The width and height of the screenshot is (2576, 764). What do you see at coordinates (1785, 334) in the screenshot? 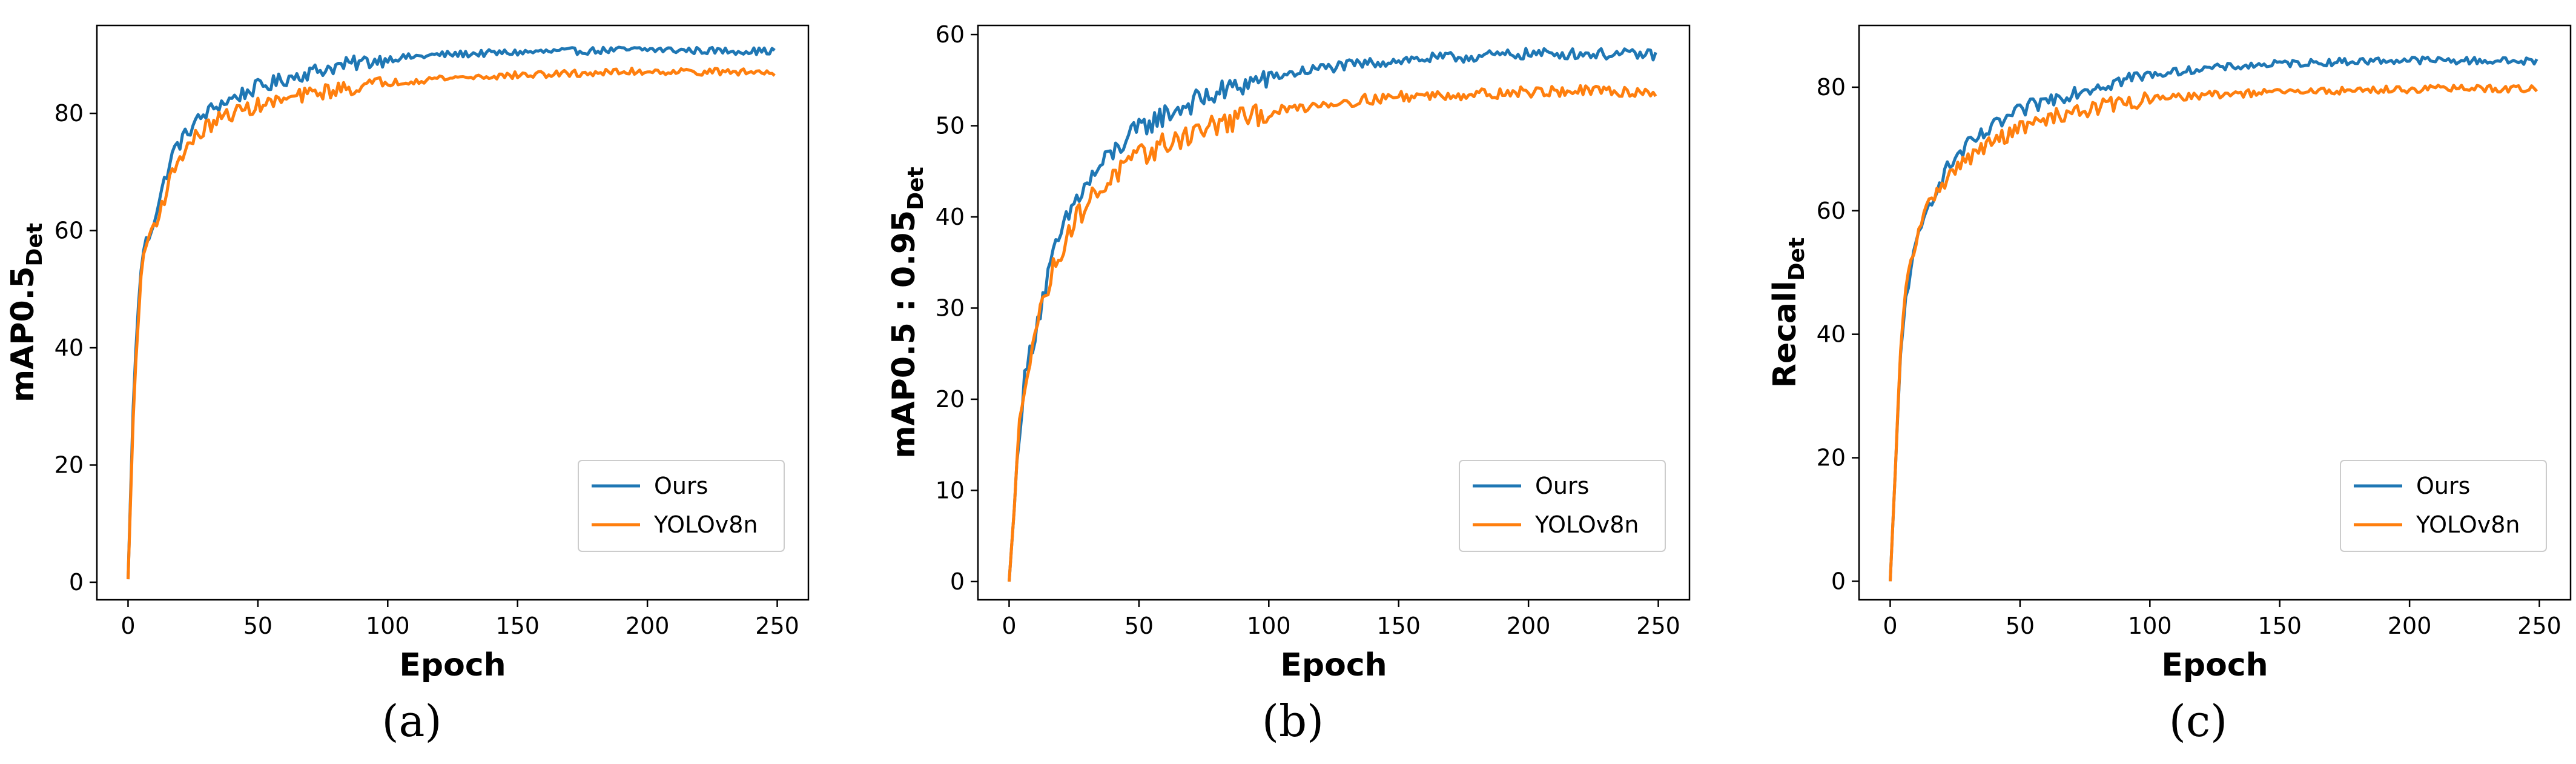
I see `y-axis-title-main: Recall` at bounding box center [1785, 334].